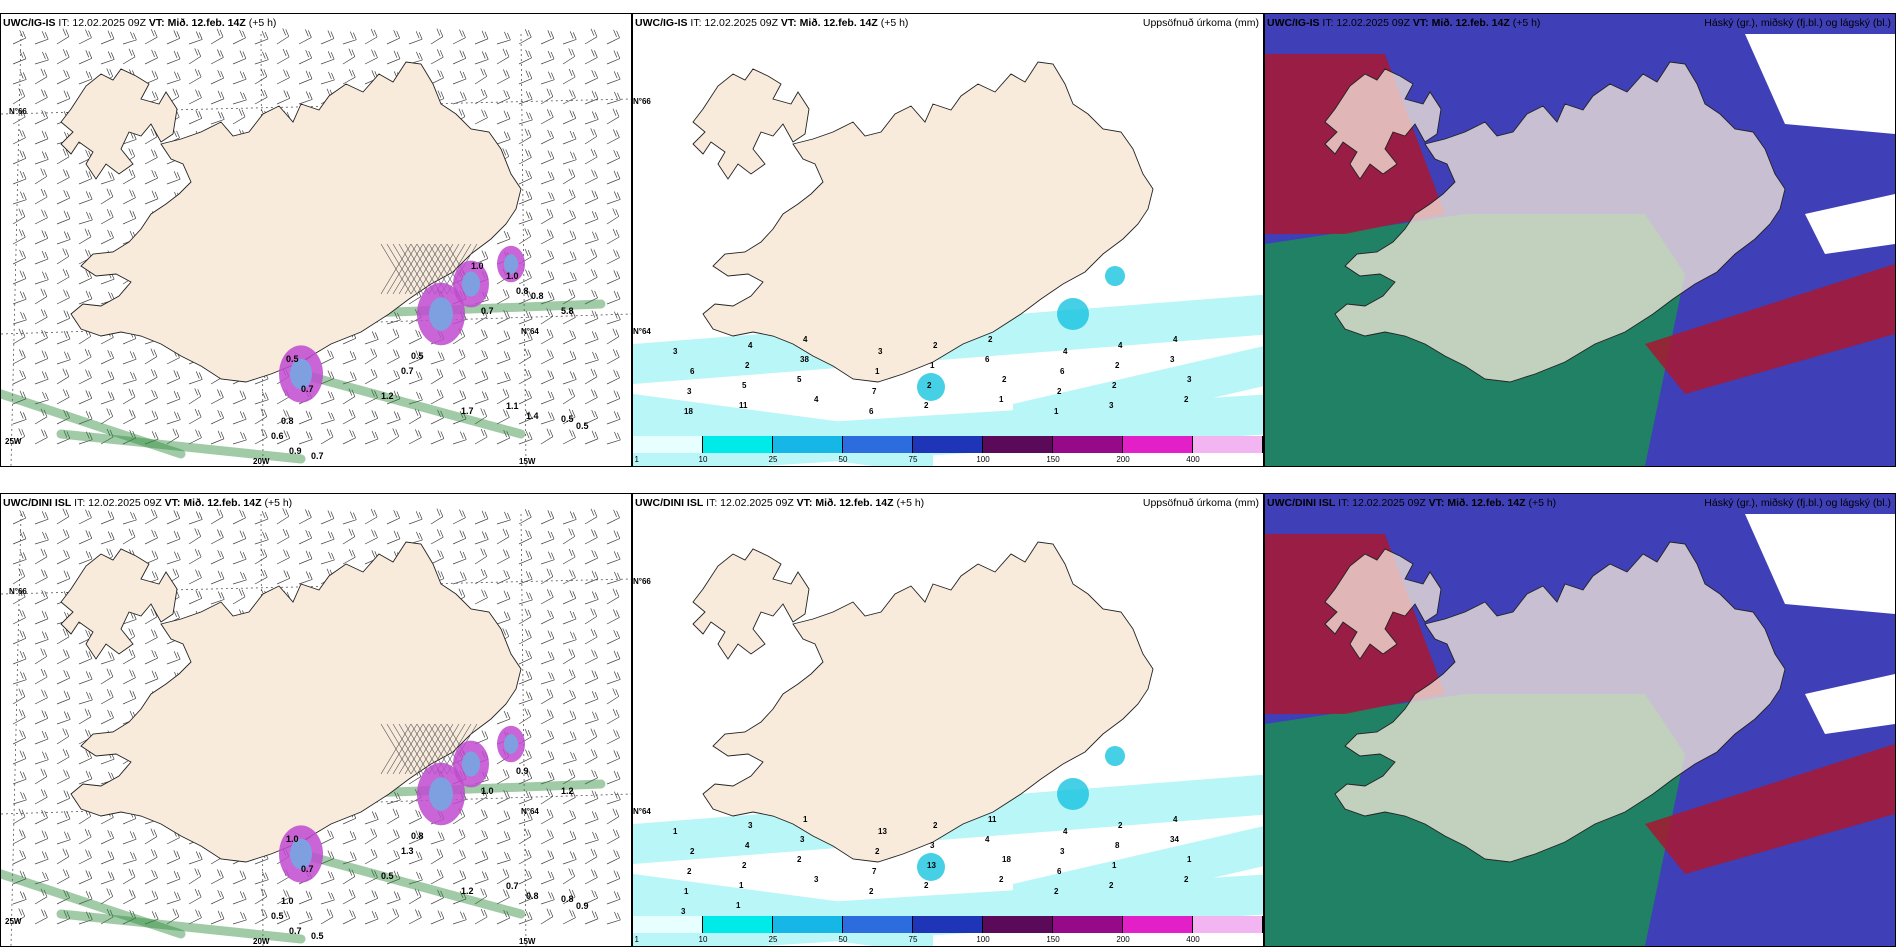  Describe the element at coordinates (1053, 939) in the screenshot. I see `colorbar-tick: 150` at that location.